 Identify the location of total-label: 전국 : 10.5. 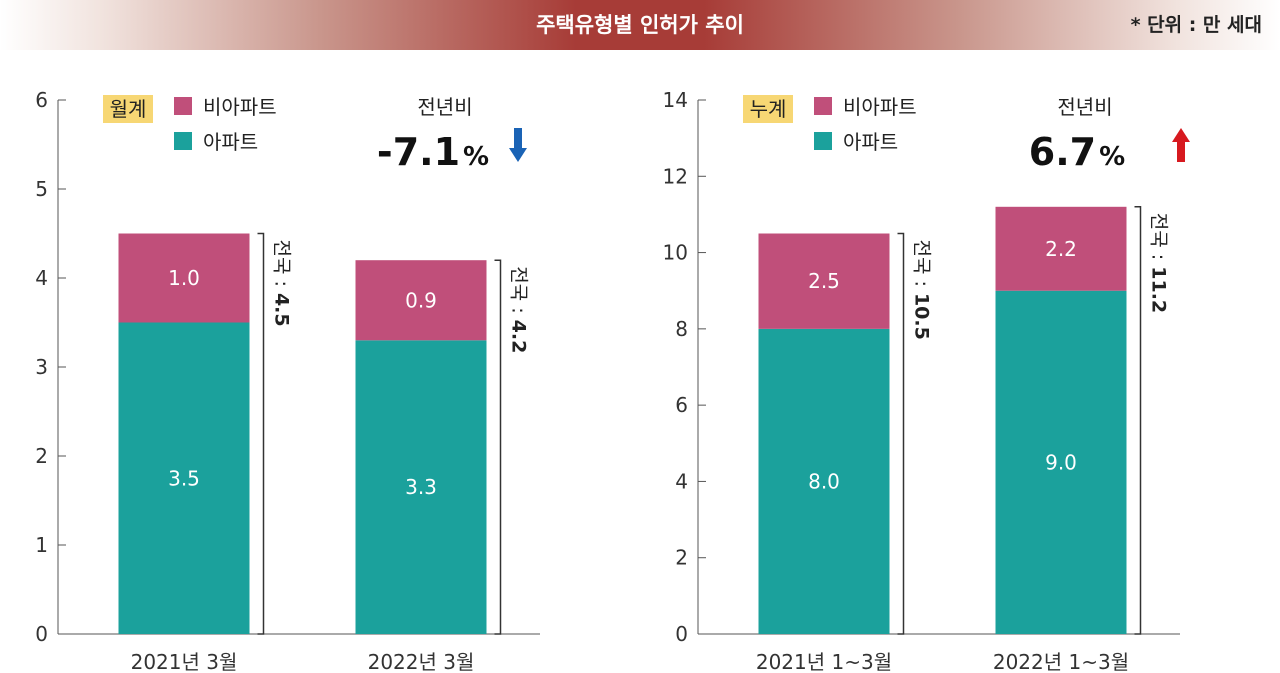
(922, 290).